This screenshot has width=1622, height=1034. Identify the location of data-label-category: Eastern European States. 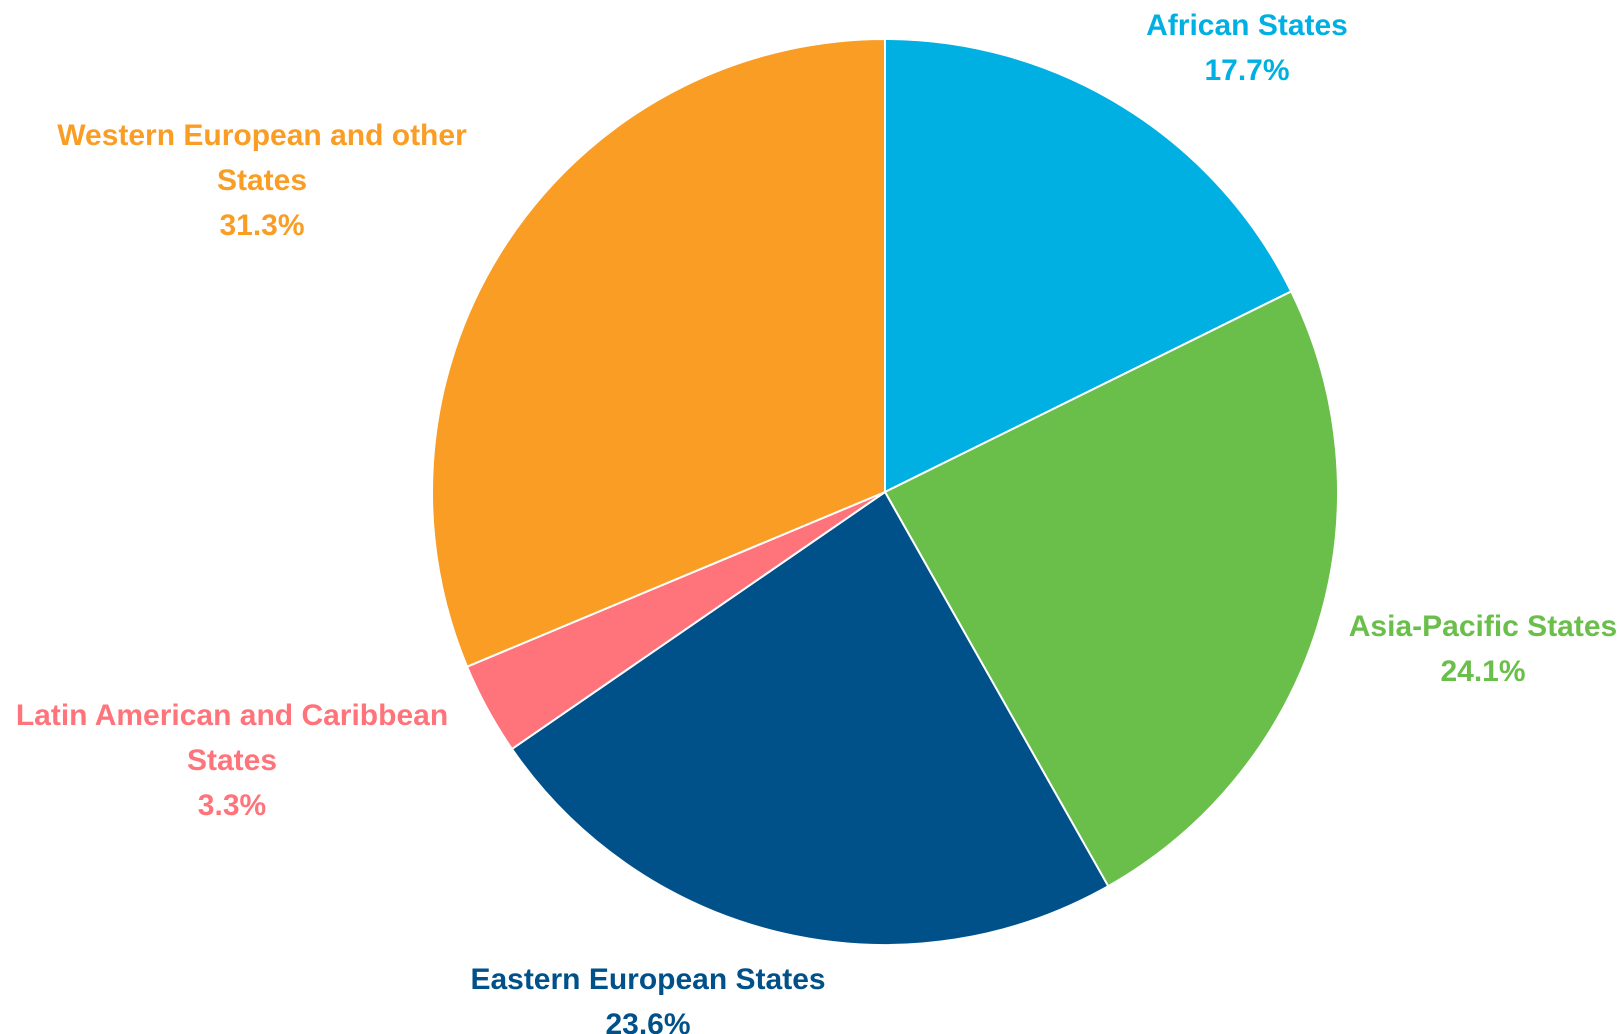
(647, 979).